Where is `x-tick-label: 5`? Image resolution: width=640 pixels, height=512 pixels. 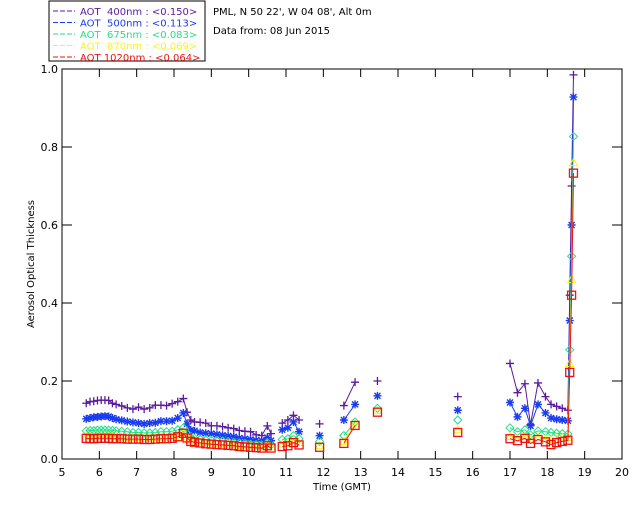 x-tick-label: 5 is located at coordinates (62, 472).